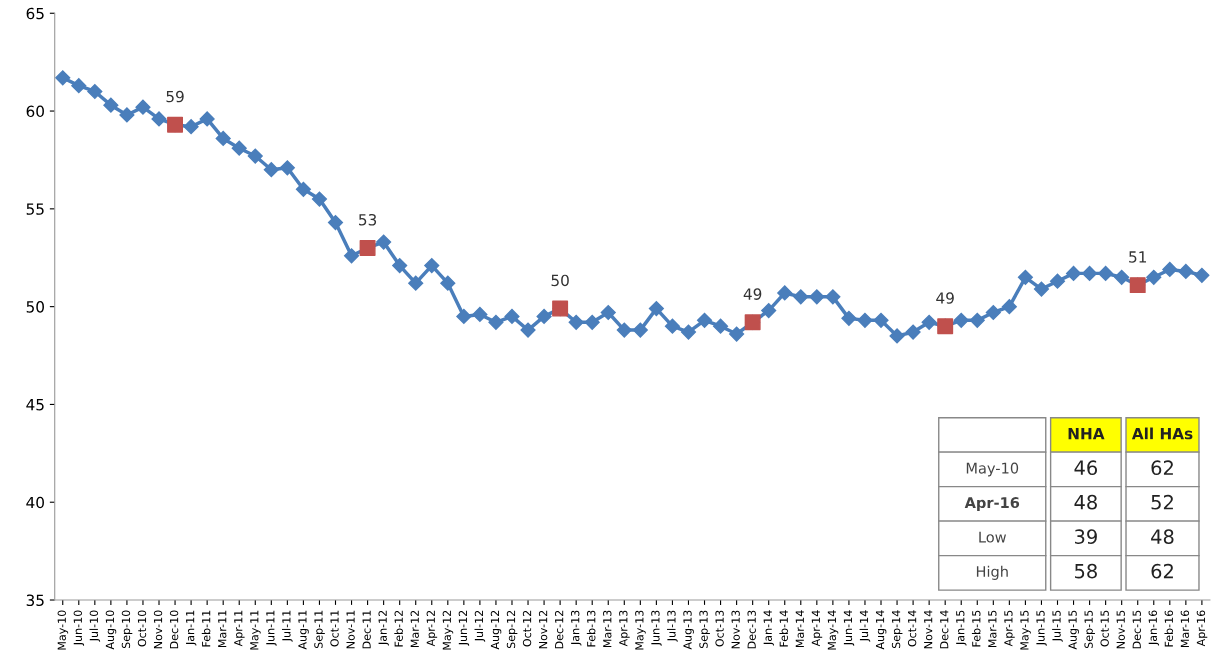 Image resolution: width=1216 pixels, height=663 pixels. What do you see at coordinates (865, 626) in the screenshot?
I see `x-tick-label: Jul-14` at bounding box center [865, 626].